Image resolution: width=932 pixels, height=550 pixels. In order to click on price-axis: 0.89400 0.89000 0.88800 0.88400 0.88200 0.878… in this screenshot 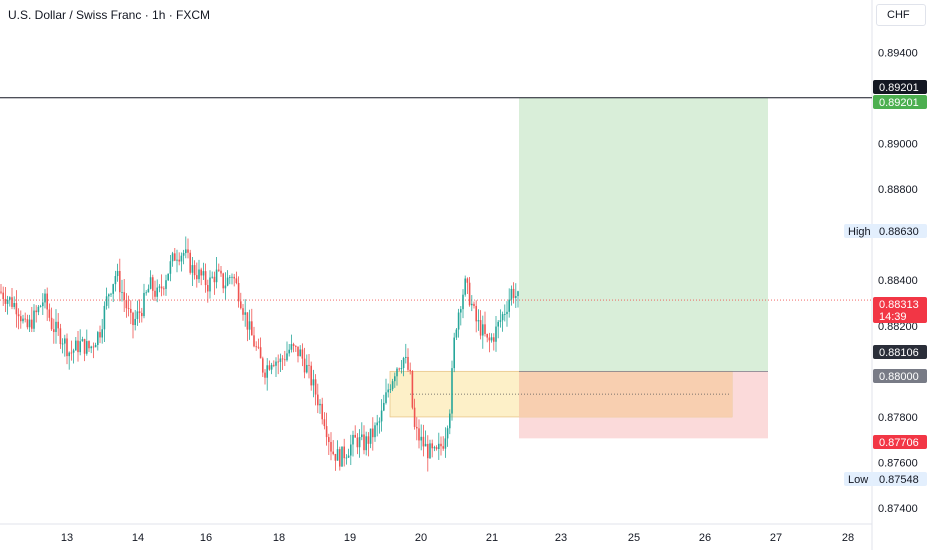, I will do `click(898, 281)`.